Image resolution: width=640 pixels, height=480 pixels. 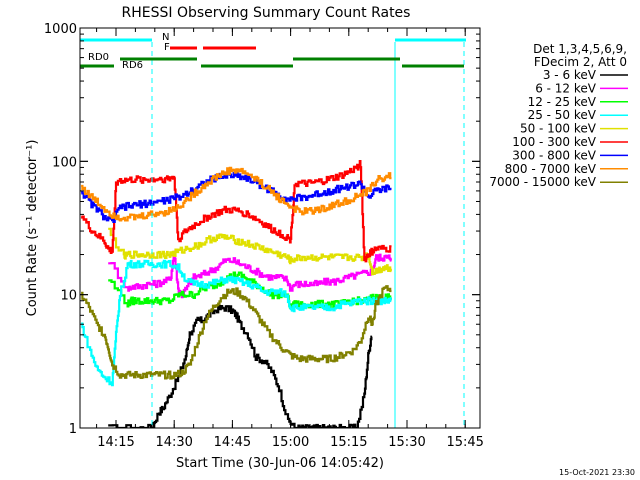 What do you see at coordinates (562, 115) in the screenshot?
I see `legend-label: 25 - 50 keV` at bounding box center [562, 115].